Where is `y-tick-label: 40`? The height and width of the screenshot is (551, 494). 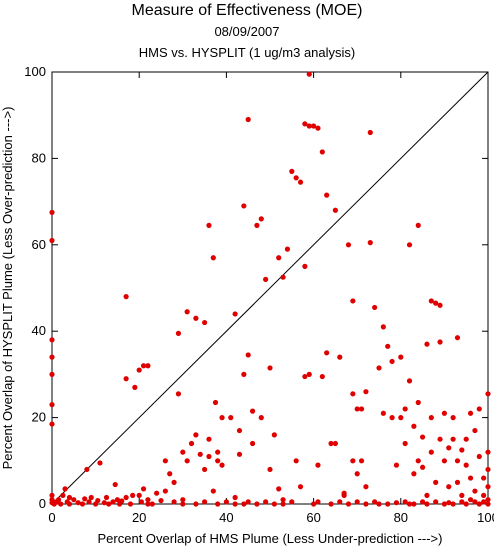
y-tick-label: 40 is located at coordinates (39, 330).